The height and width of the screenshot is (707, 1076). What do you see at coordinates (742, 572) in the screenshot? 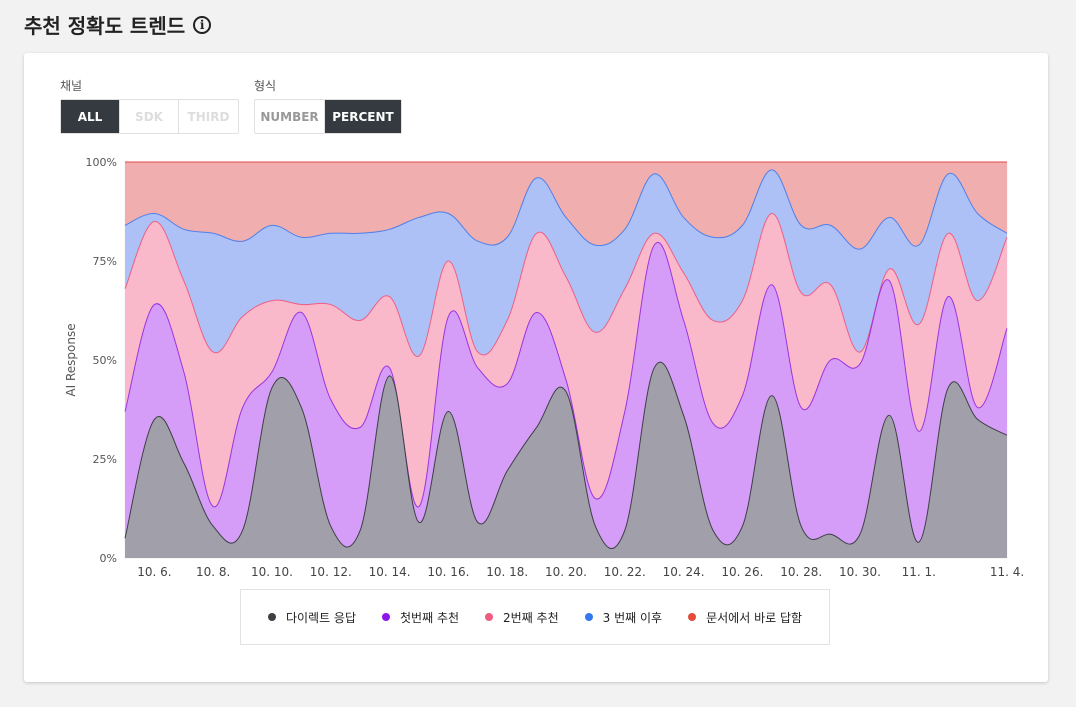
I see `x-tick-label: 10. 26.` at bounding box center [742, 572].